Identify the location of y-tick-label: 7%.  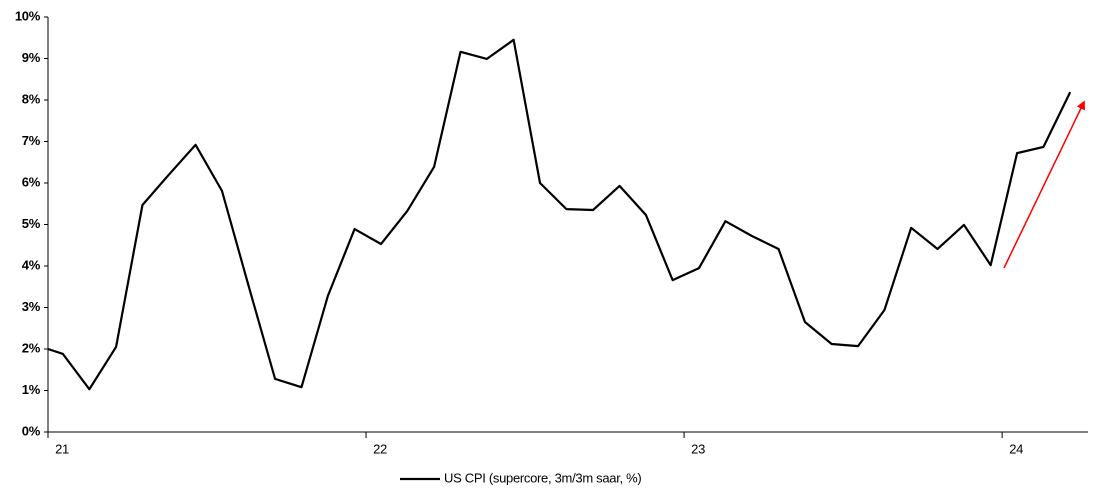
(31, 140).